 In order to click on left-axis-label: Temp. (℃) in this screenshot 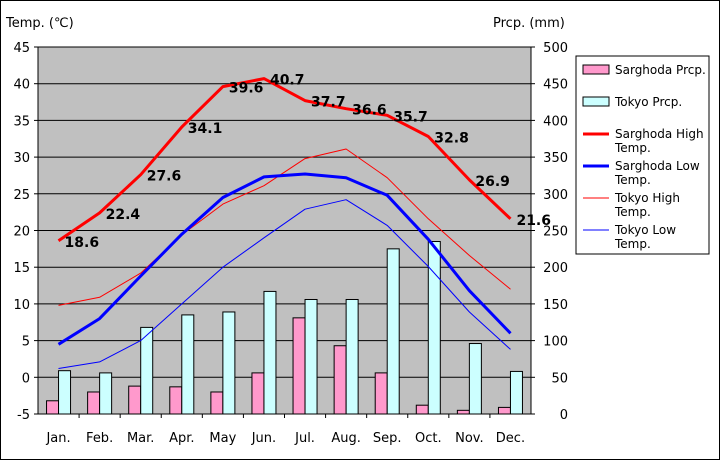, I will do `click(39, 23)`.